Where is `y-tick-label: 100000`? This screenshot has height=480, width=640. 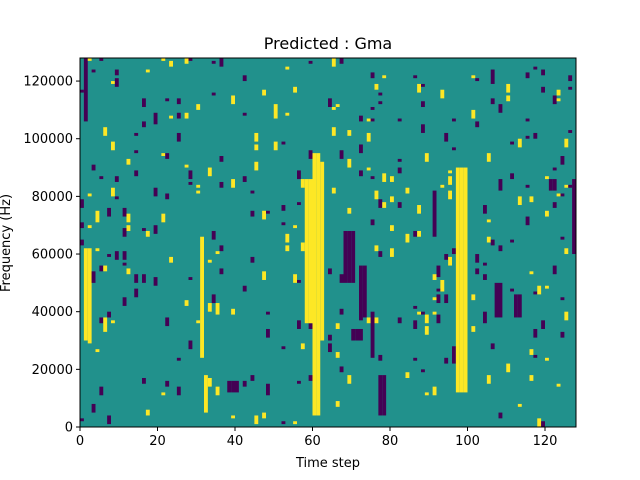
y-tick-label: 100000 is located at coordinates (48, 139).